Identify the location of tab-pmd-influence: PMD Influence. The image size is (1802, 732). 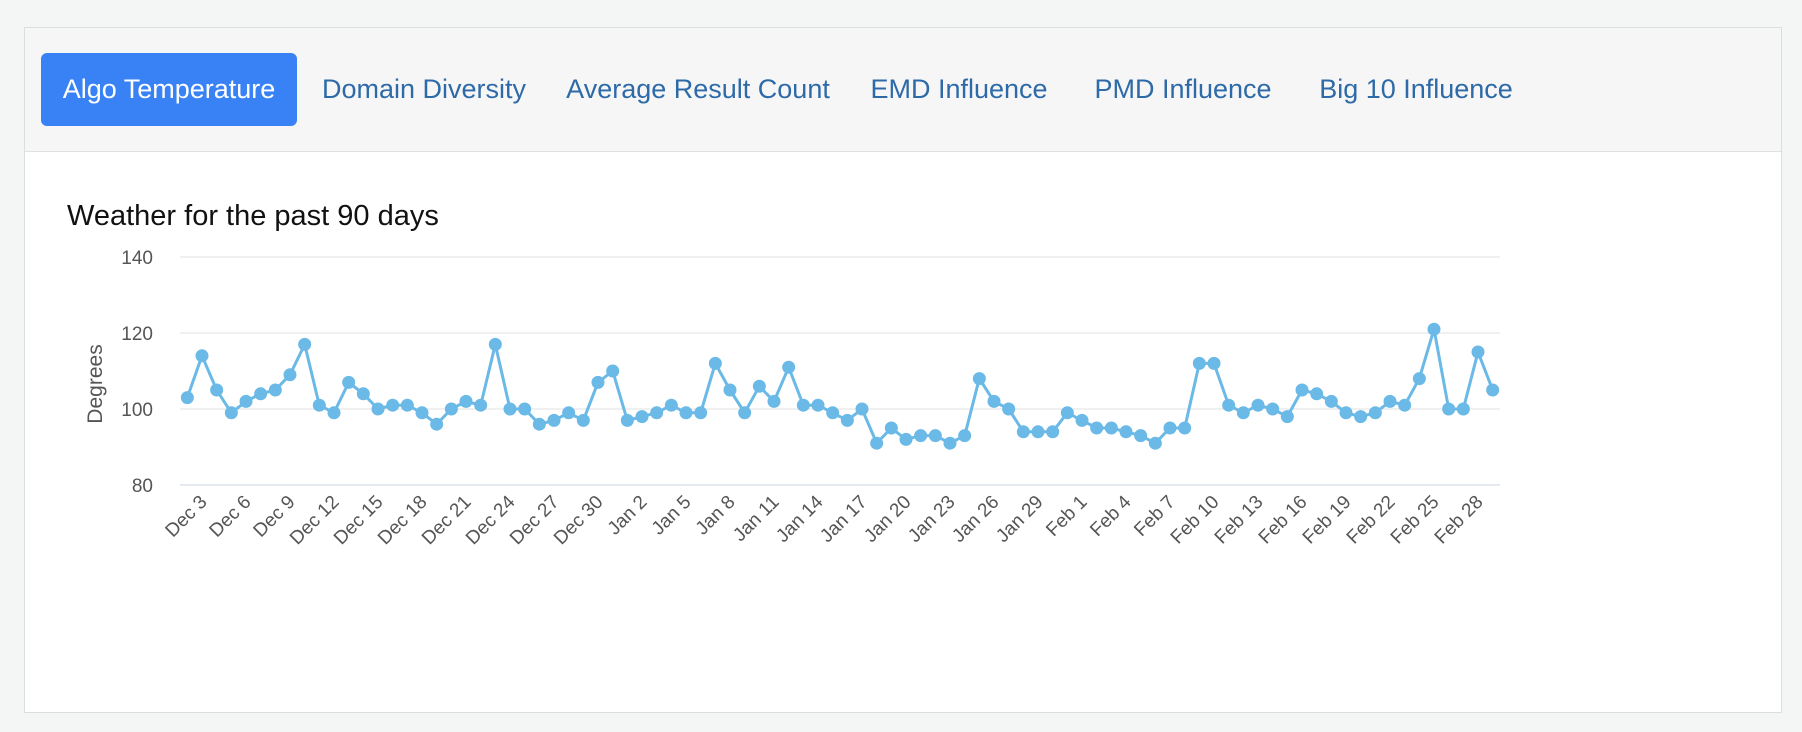
(1183, 89).